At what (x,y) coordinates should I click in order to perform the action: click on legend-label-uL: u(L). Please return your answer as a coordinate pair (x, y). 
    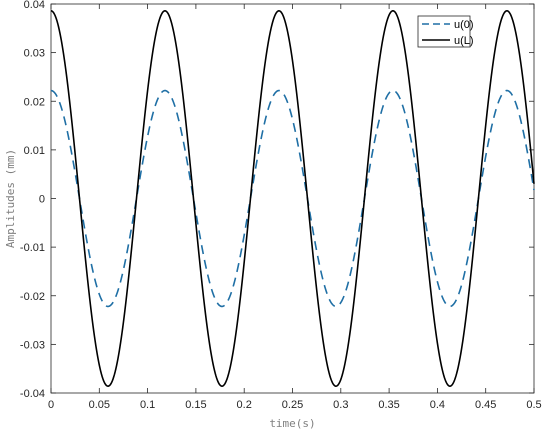
    Looking at the image, I should click on (464, 41).